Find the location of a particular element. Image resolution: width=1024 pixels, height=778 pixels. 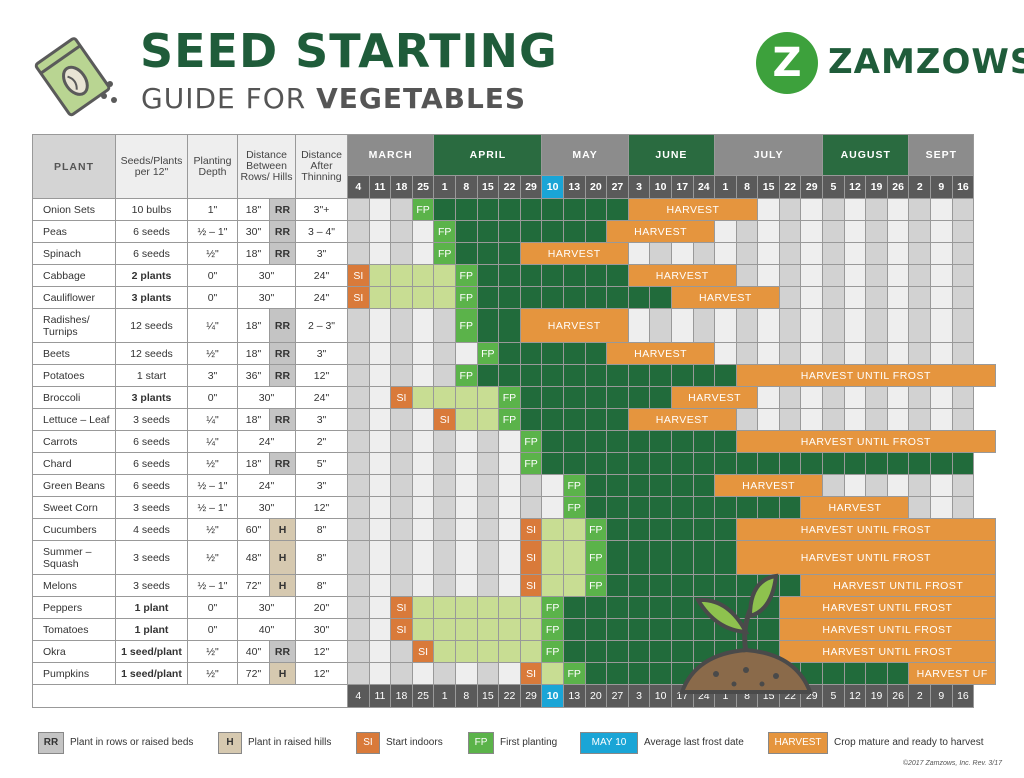

week-label: 20 is located at coordinates (596, 187).